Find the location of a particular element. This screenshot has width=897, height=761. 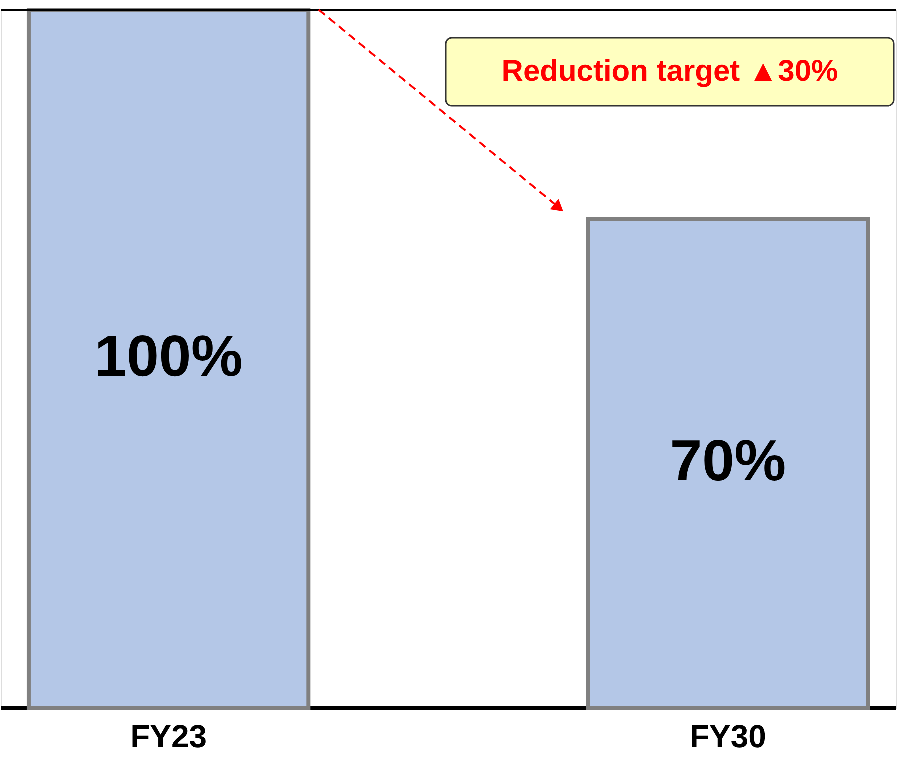

annotation: Reduction target ▲30% is located at coordinates (670, 71).